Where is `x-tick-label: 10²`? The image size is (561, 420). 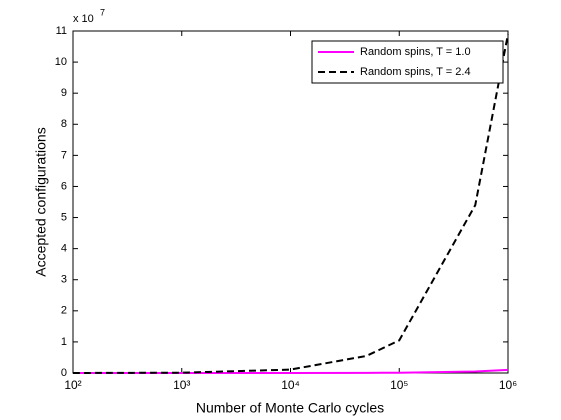 x-tick-label: 10² is located at coordinates (72, 385).